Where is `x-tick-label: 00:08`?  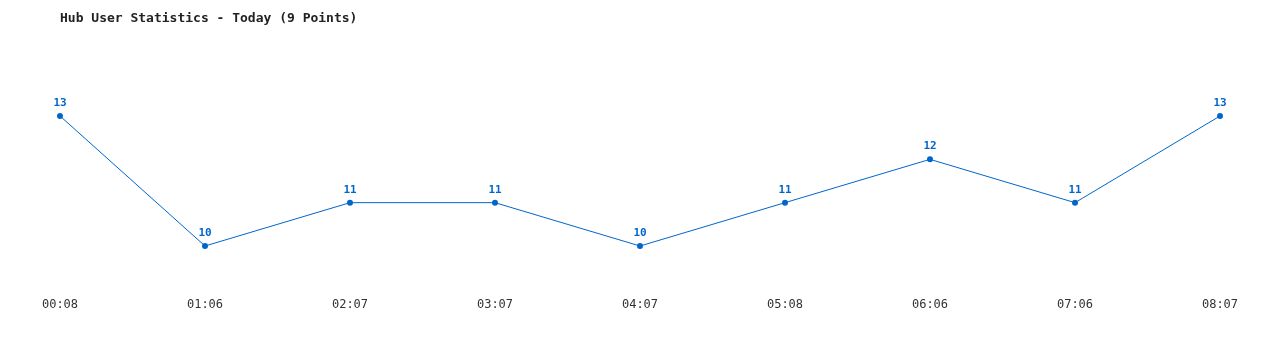
x-tick-label: 00:08 is located at coordinates (60, 304).